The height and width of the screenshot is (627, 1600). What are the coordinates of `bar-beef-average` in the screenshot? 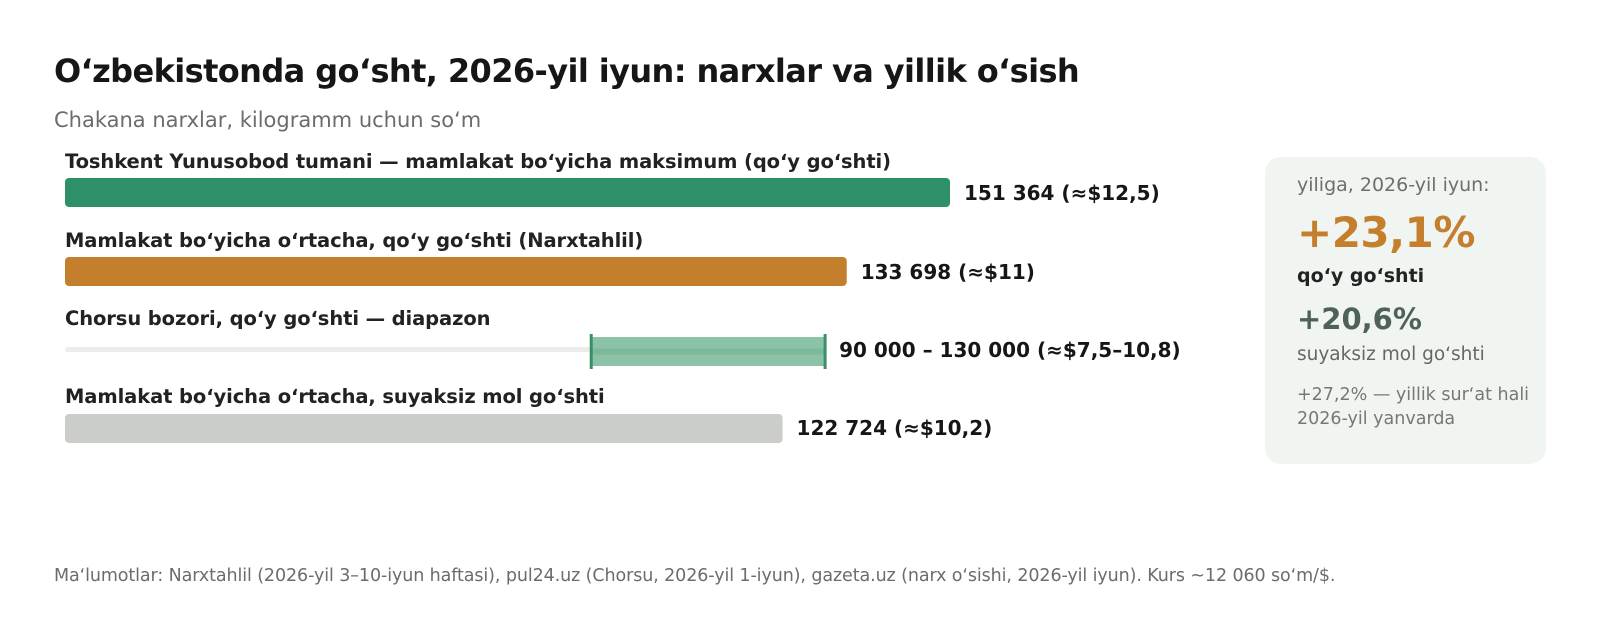 It's located at (424, 428).